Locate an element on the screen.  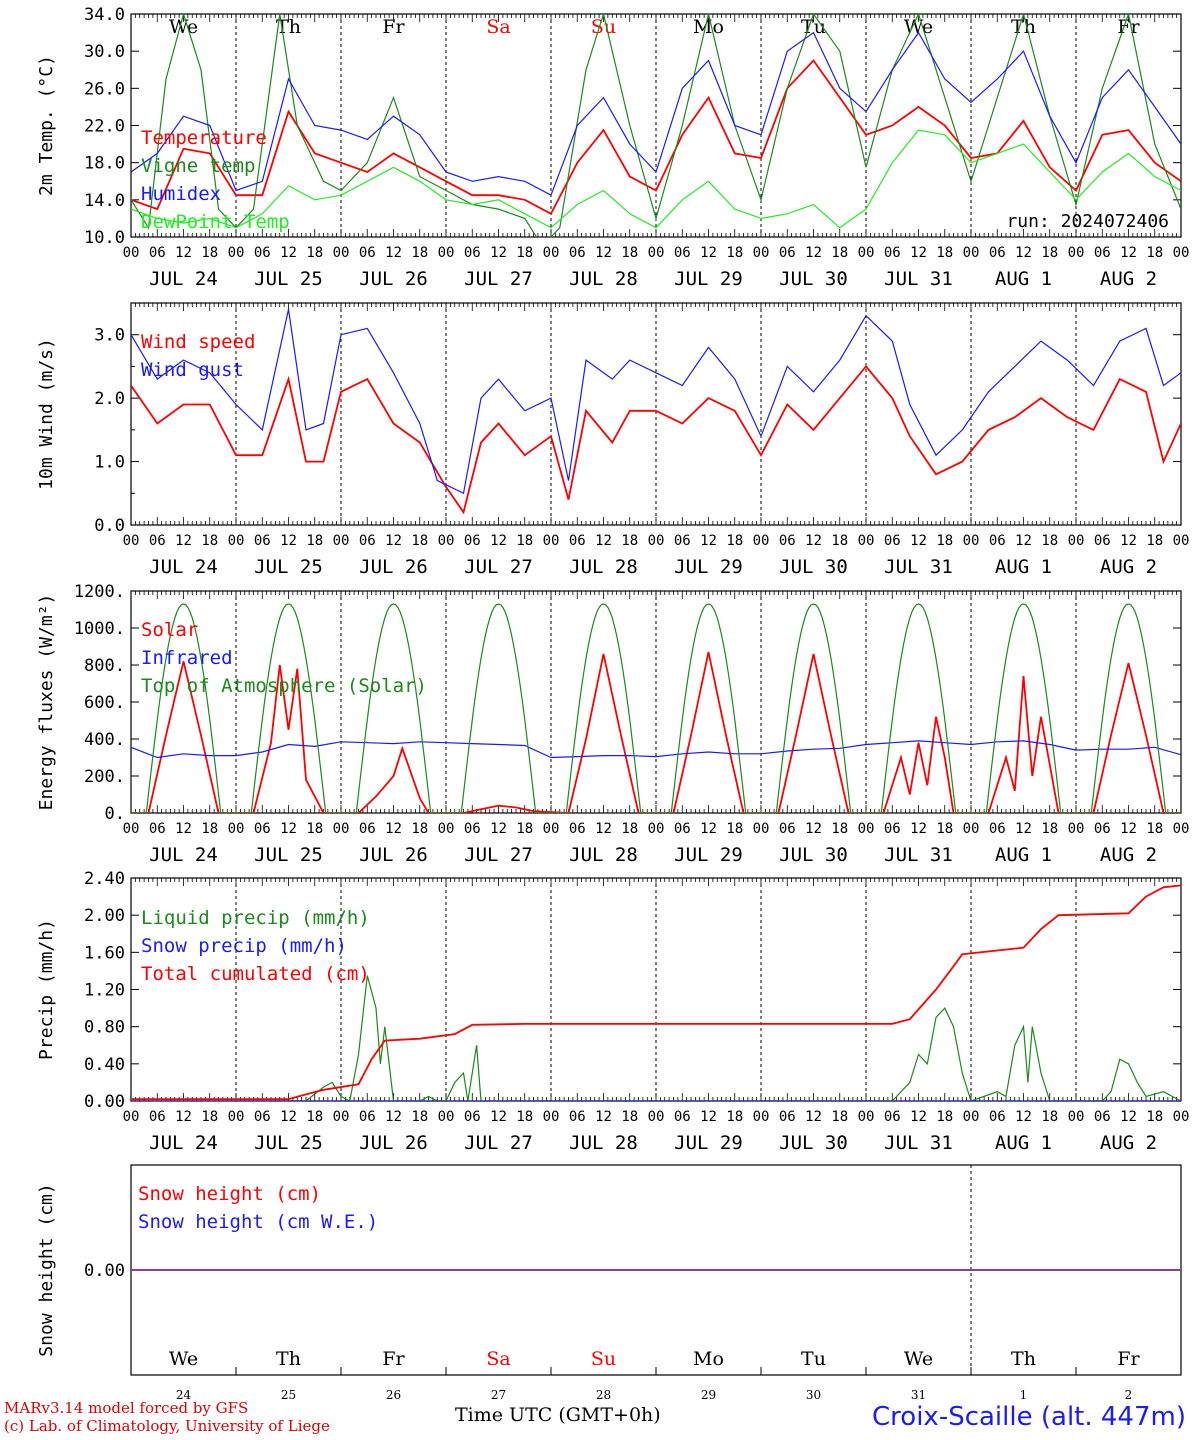
day-number-label: 30 is located at coordinates (813, 1395).